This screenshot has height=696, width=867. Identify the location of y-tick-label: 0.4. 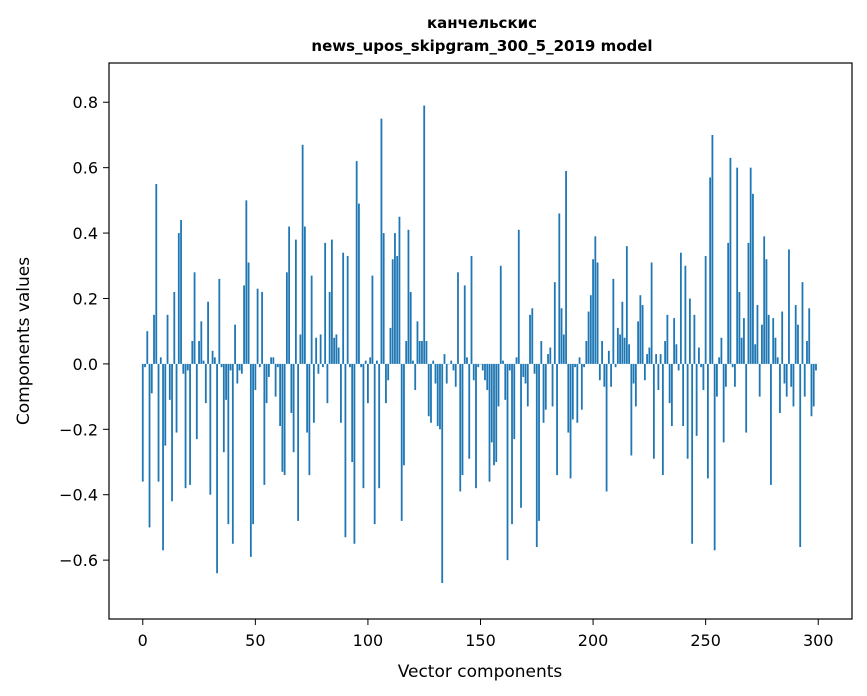
(85, 233).